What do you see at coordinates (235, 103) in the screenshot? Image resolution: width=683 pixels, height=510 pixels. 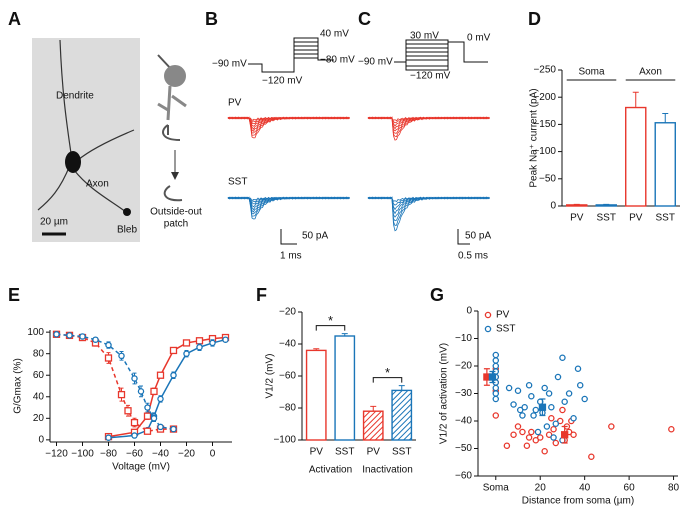 I see `trace-label: PV` at bounding box center [235, 103].